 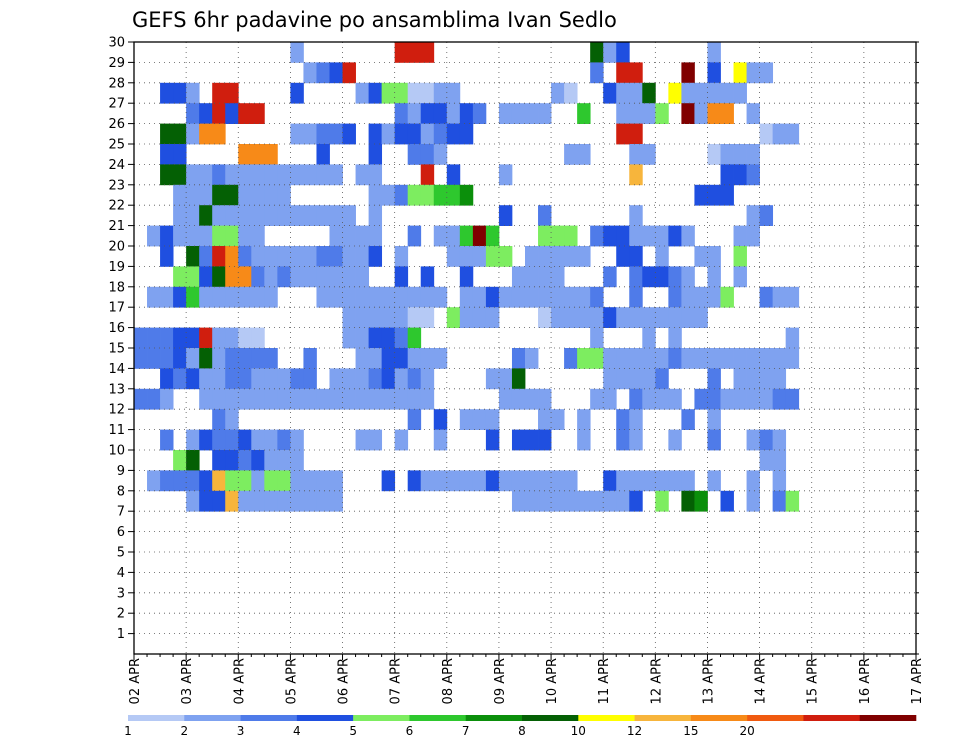 I want to click on x-tick-label: 12 APR, so click(x=656, y=681).